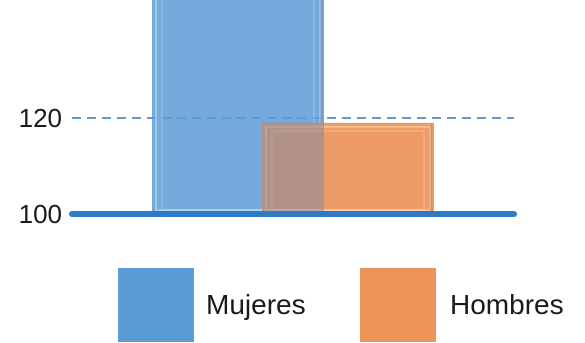 This screenshot has height=343, width=585. Describe the element at coordinates (256, 304) in the screenshot. I see `legend-label-mujeres: Mujeres` at that location.